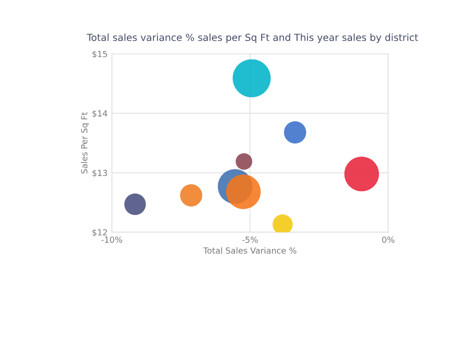  I want to click on y-tick-label: $15, so click(99, 54).